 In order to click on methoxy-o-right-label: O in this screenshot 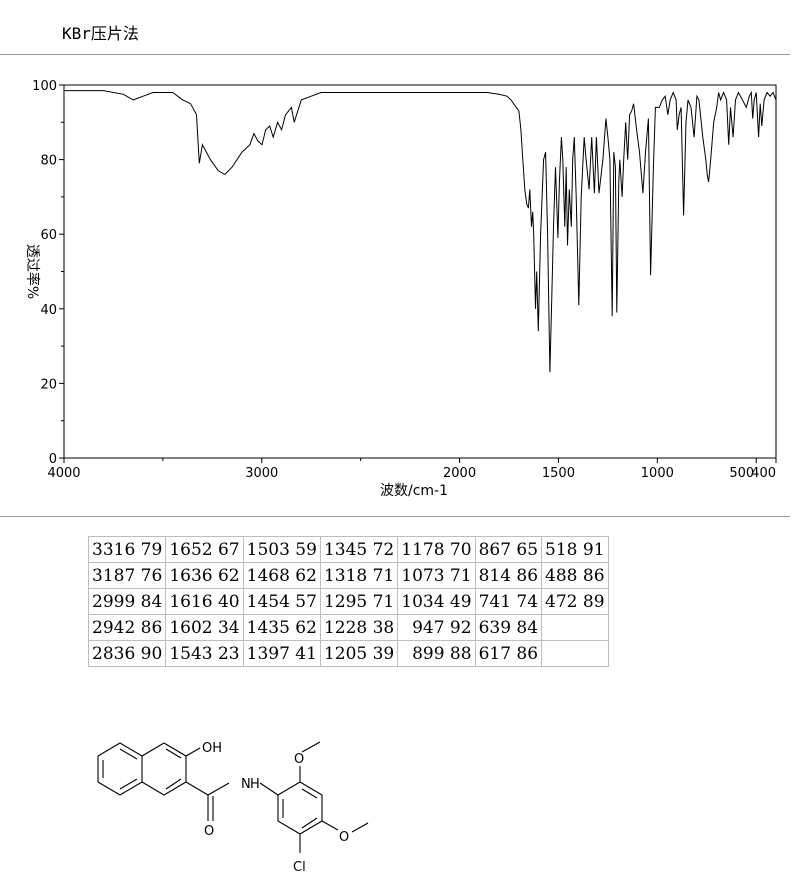, I will do `click(344, 837)`.